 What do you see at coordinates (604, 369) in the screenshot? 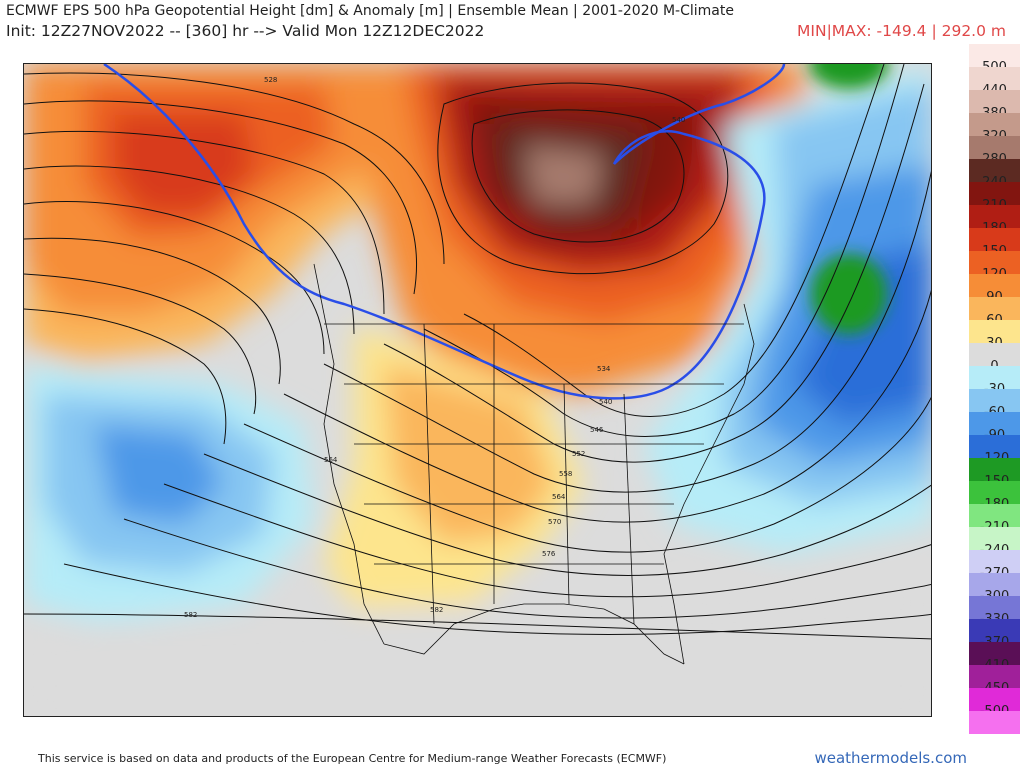
I see `contour-label-534: 534` at bounding box center [604, 369].